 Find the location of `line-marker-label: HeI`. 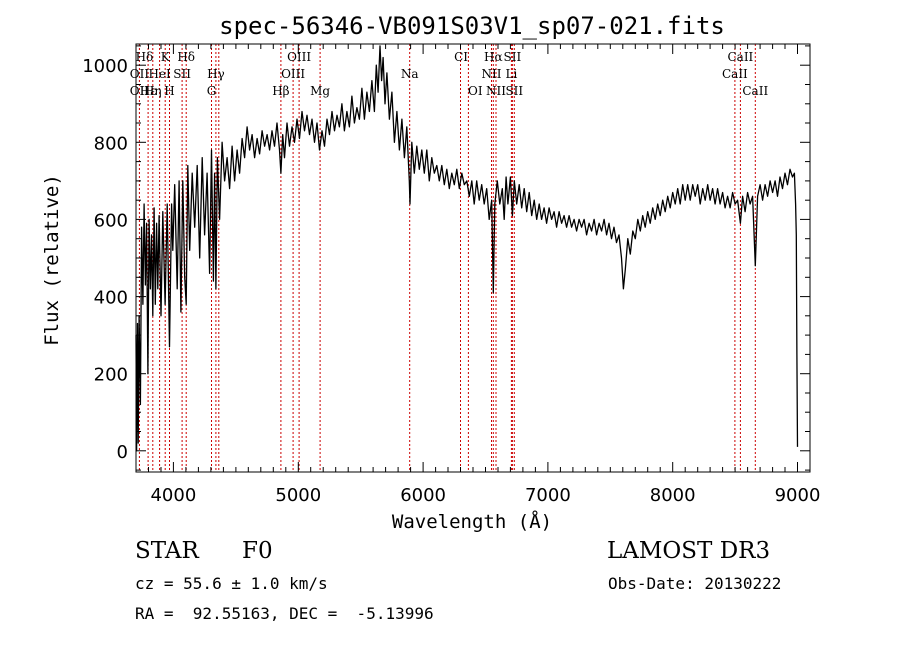

line-marker-label: HeI is located at coordinates (159, 74).